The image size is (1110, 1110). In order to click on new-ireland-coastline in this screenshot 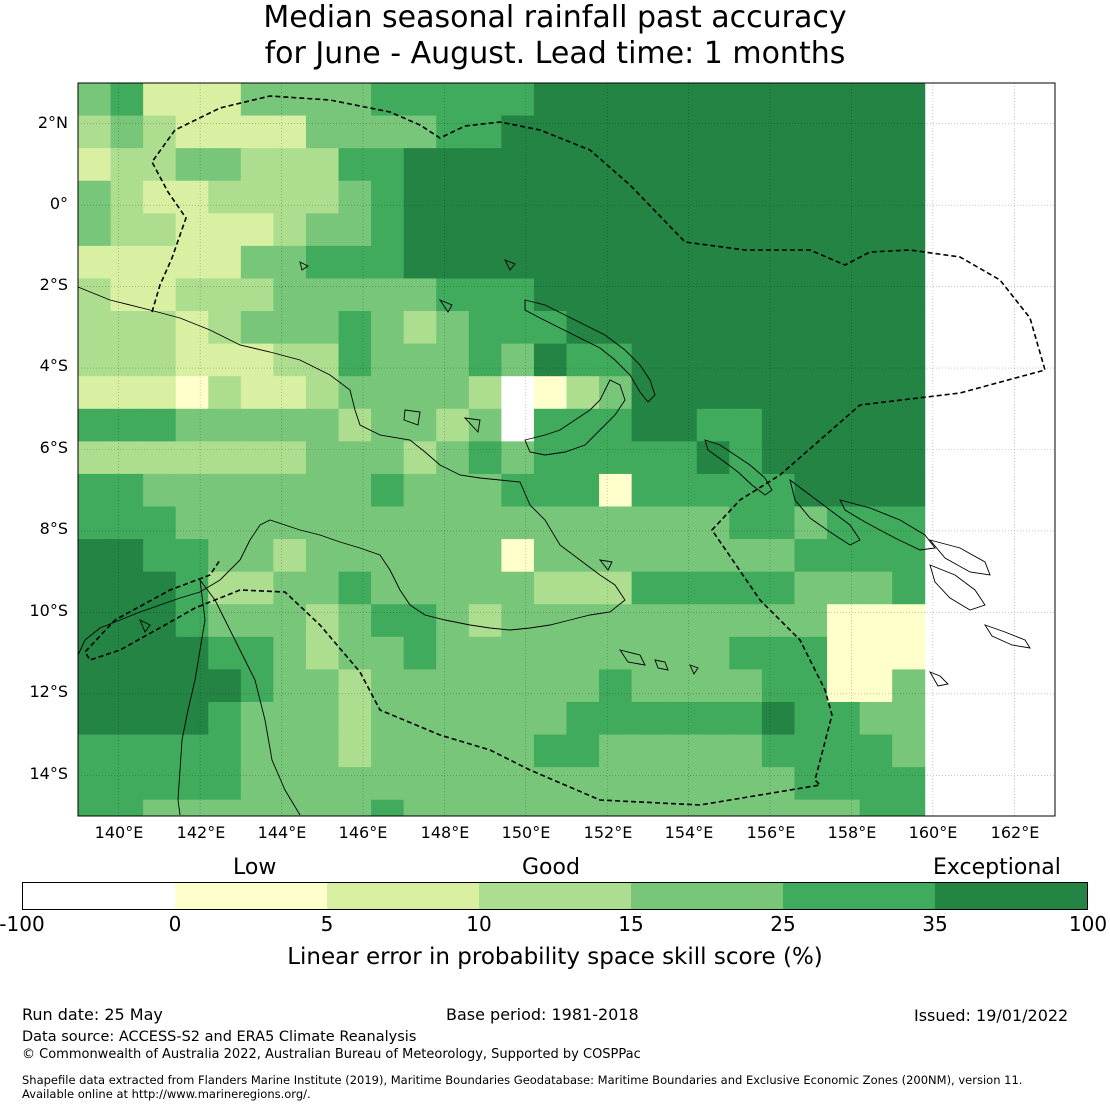, I will do `click(590, 351)`.